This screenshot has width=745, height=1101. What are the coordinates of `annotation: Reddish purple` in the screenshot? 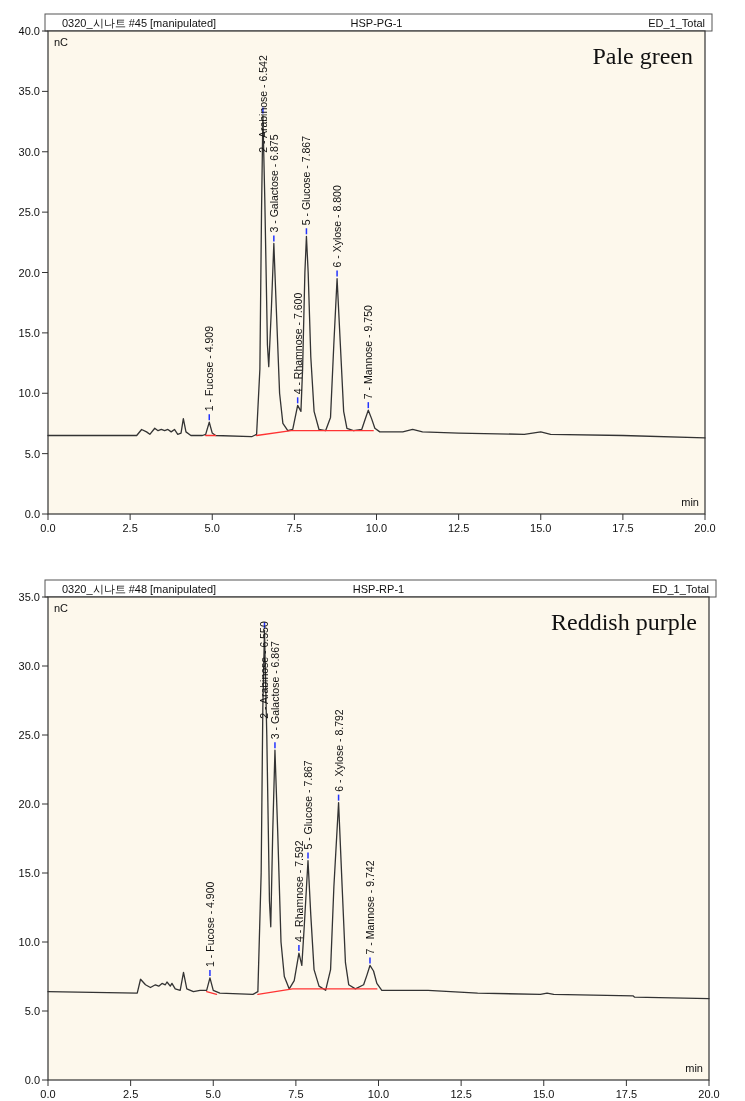 It's located at (624, 622).